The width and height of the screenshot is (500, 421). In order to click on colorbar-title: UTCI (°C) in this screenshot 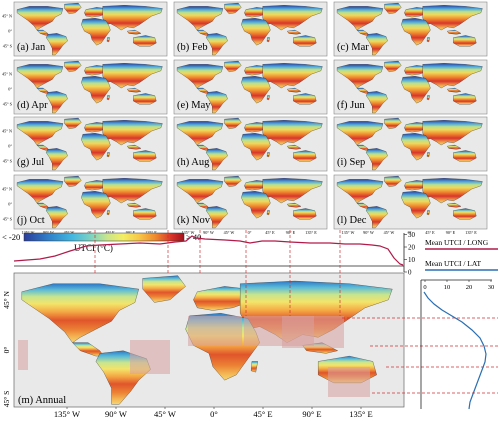, I will do `click(93, 248)`.